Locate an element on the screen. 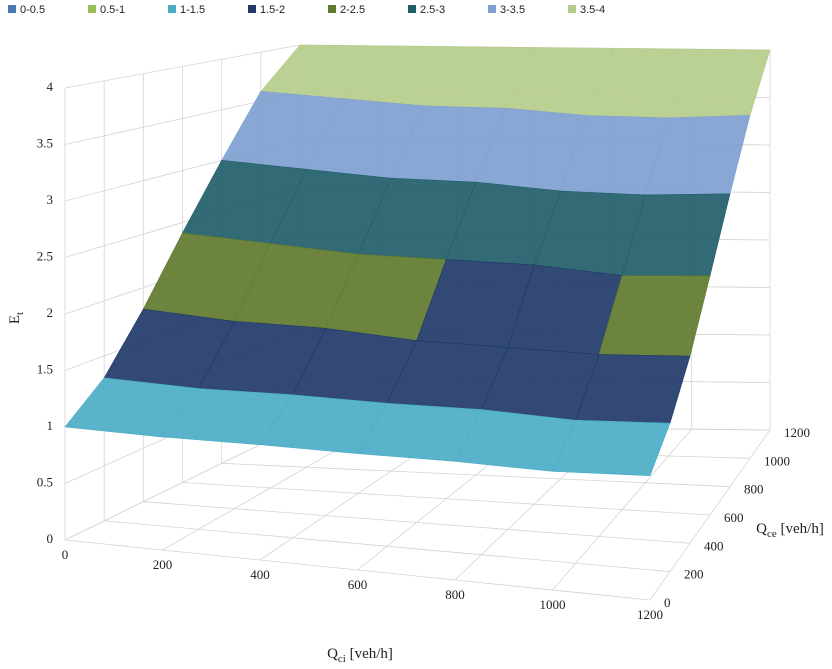 The width and height of the screenshot is (832, 669). z-tick-label: 0 is located at coordinates (50, 538).